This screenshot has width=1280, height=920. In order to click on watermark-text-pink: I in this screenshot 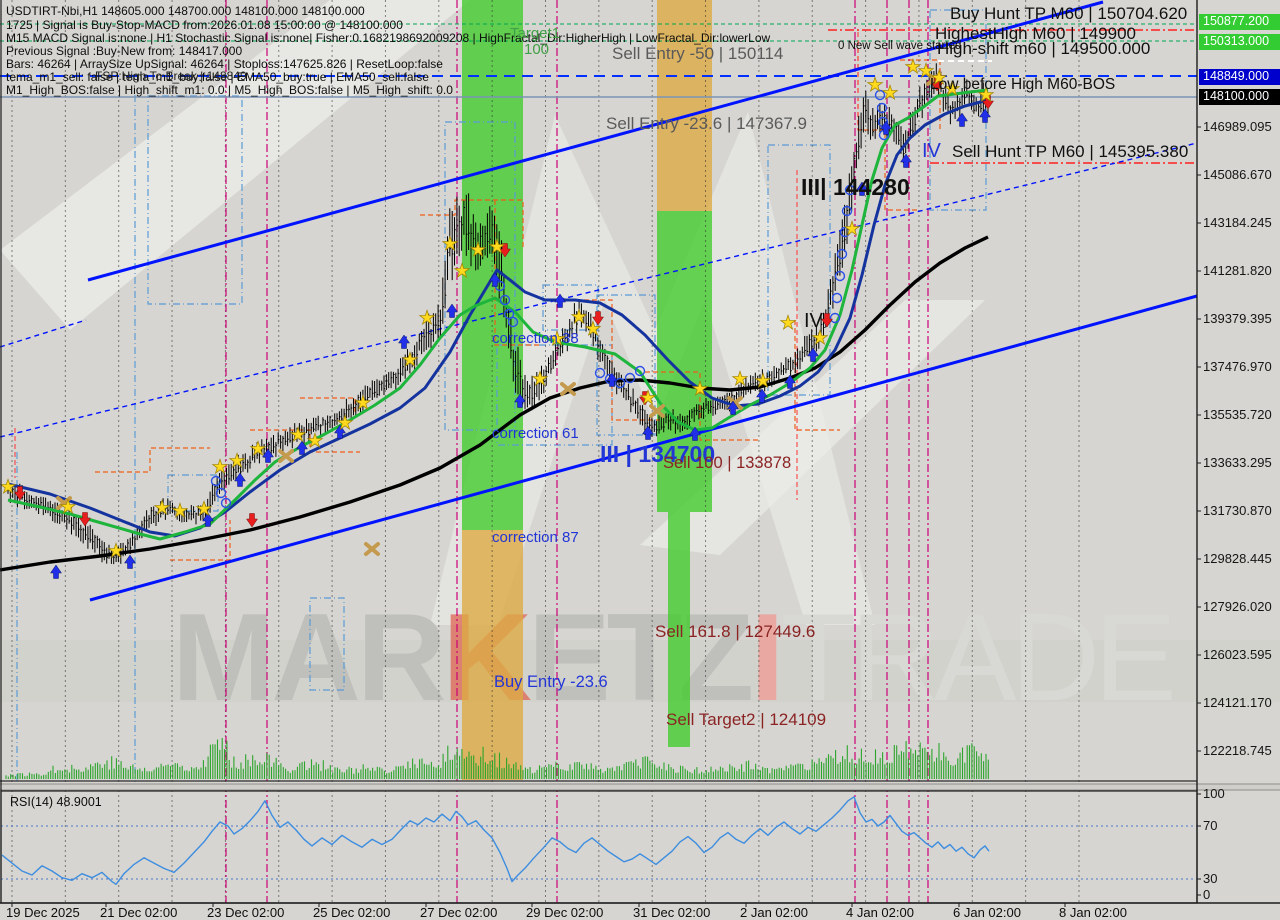, I will do `click(767, 658)`.